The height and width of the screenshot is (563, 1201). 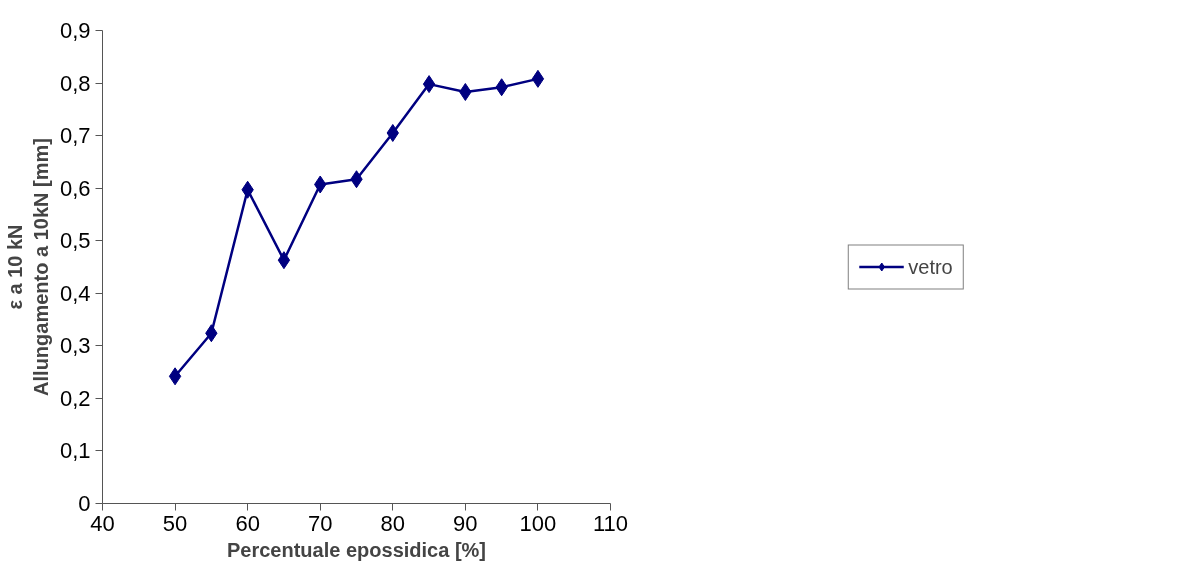 What do you see at coordinates (75, 451) in the screenshot?
I see `y-tick-label: 0,1` at bounding box center [75, 451].